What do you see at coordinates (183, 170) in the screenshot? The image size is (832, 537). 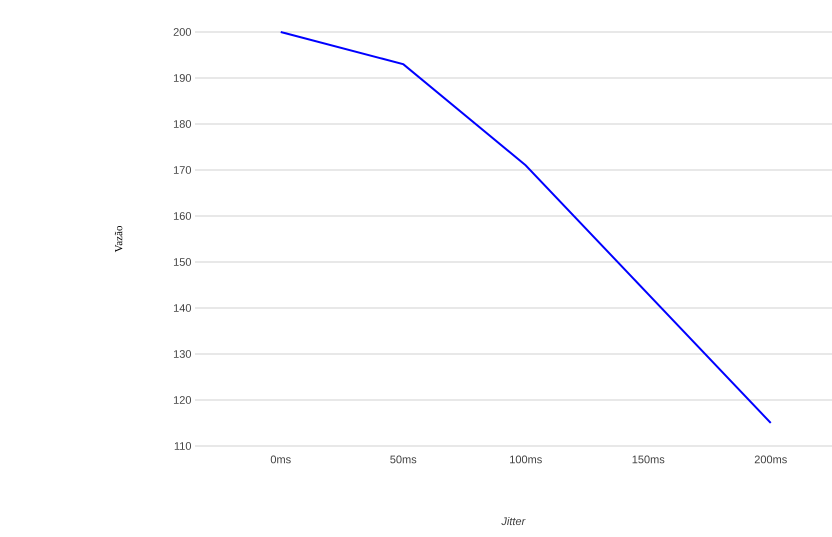 I see `y-tick-label: 170` at bounding box center [183, 170].